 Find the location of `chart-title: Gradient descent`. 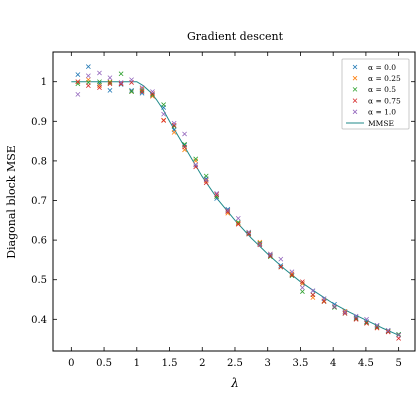

chart-title: Gradient descent is located at coordinates (235, 36).